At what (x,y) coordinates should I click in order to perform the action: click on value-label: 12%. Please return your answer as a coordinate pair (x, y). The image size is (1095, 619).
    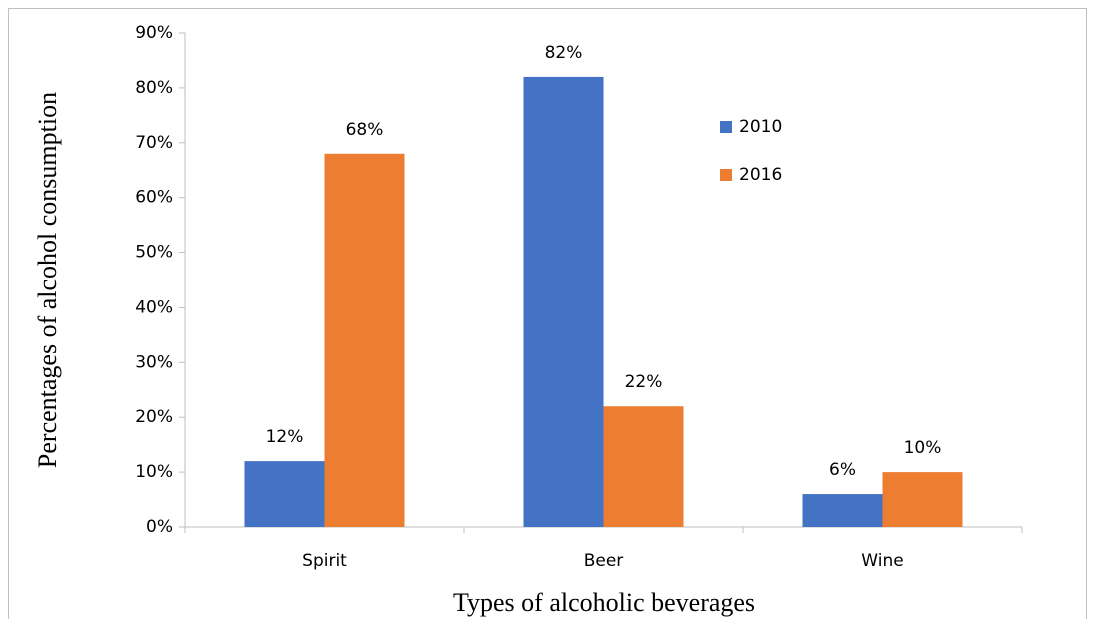
    Looking at the image, I should click on (285, 437).